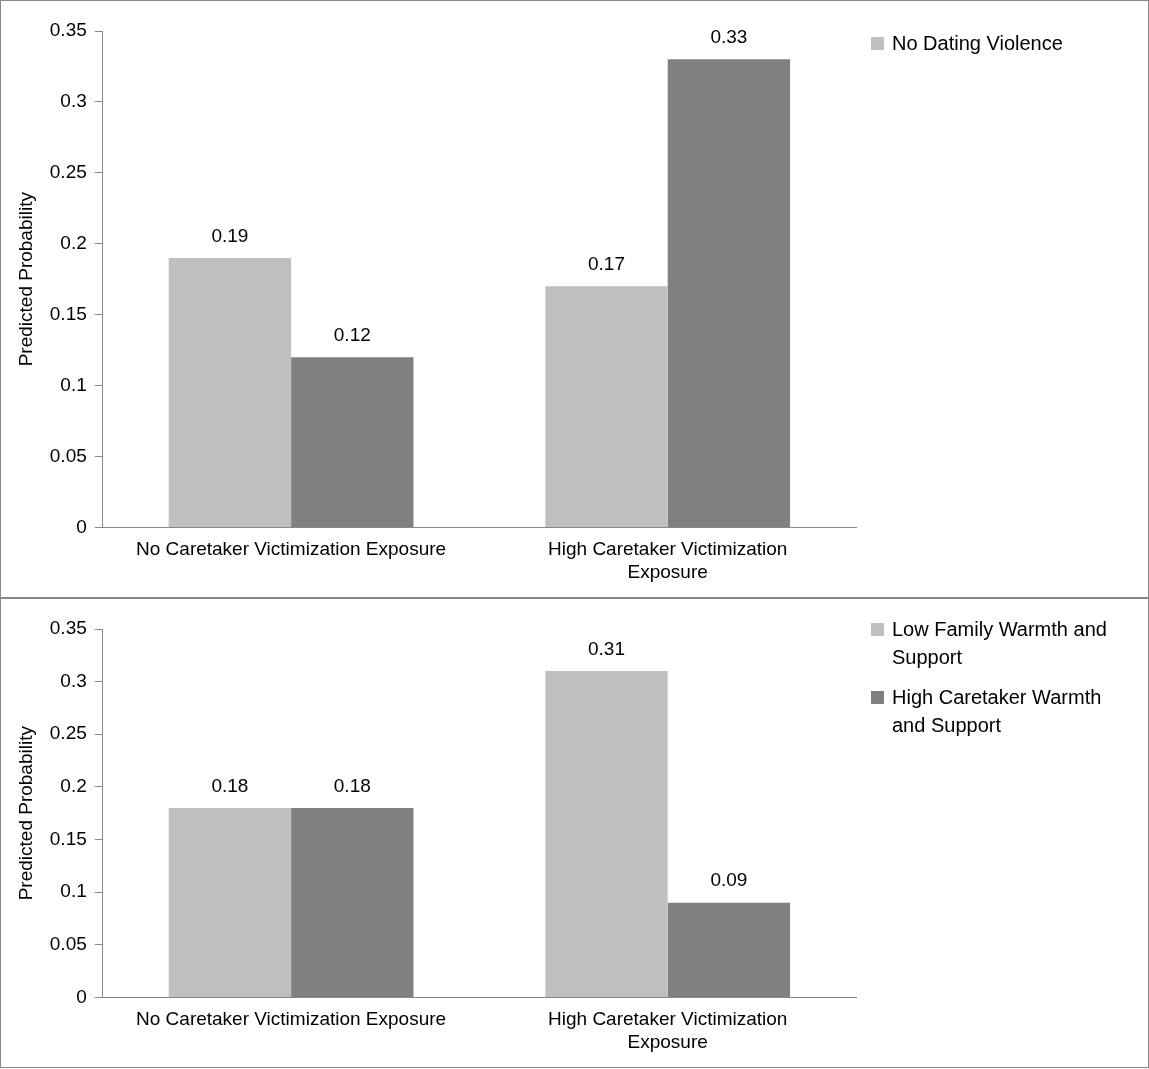 This screenshot has height=1069, width=1149. What do you see at coordinates (729, 37) in the screenshot?
I see `data-label: 0.33` at bounding box center [729, 37].